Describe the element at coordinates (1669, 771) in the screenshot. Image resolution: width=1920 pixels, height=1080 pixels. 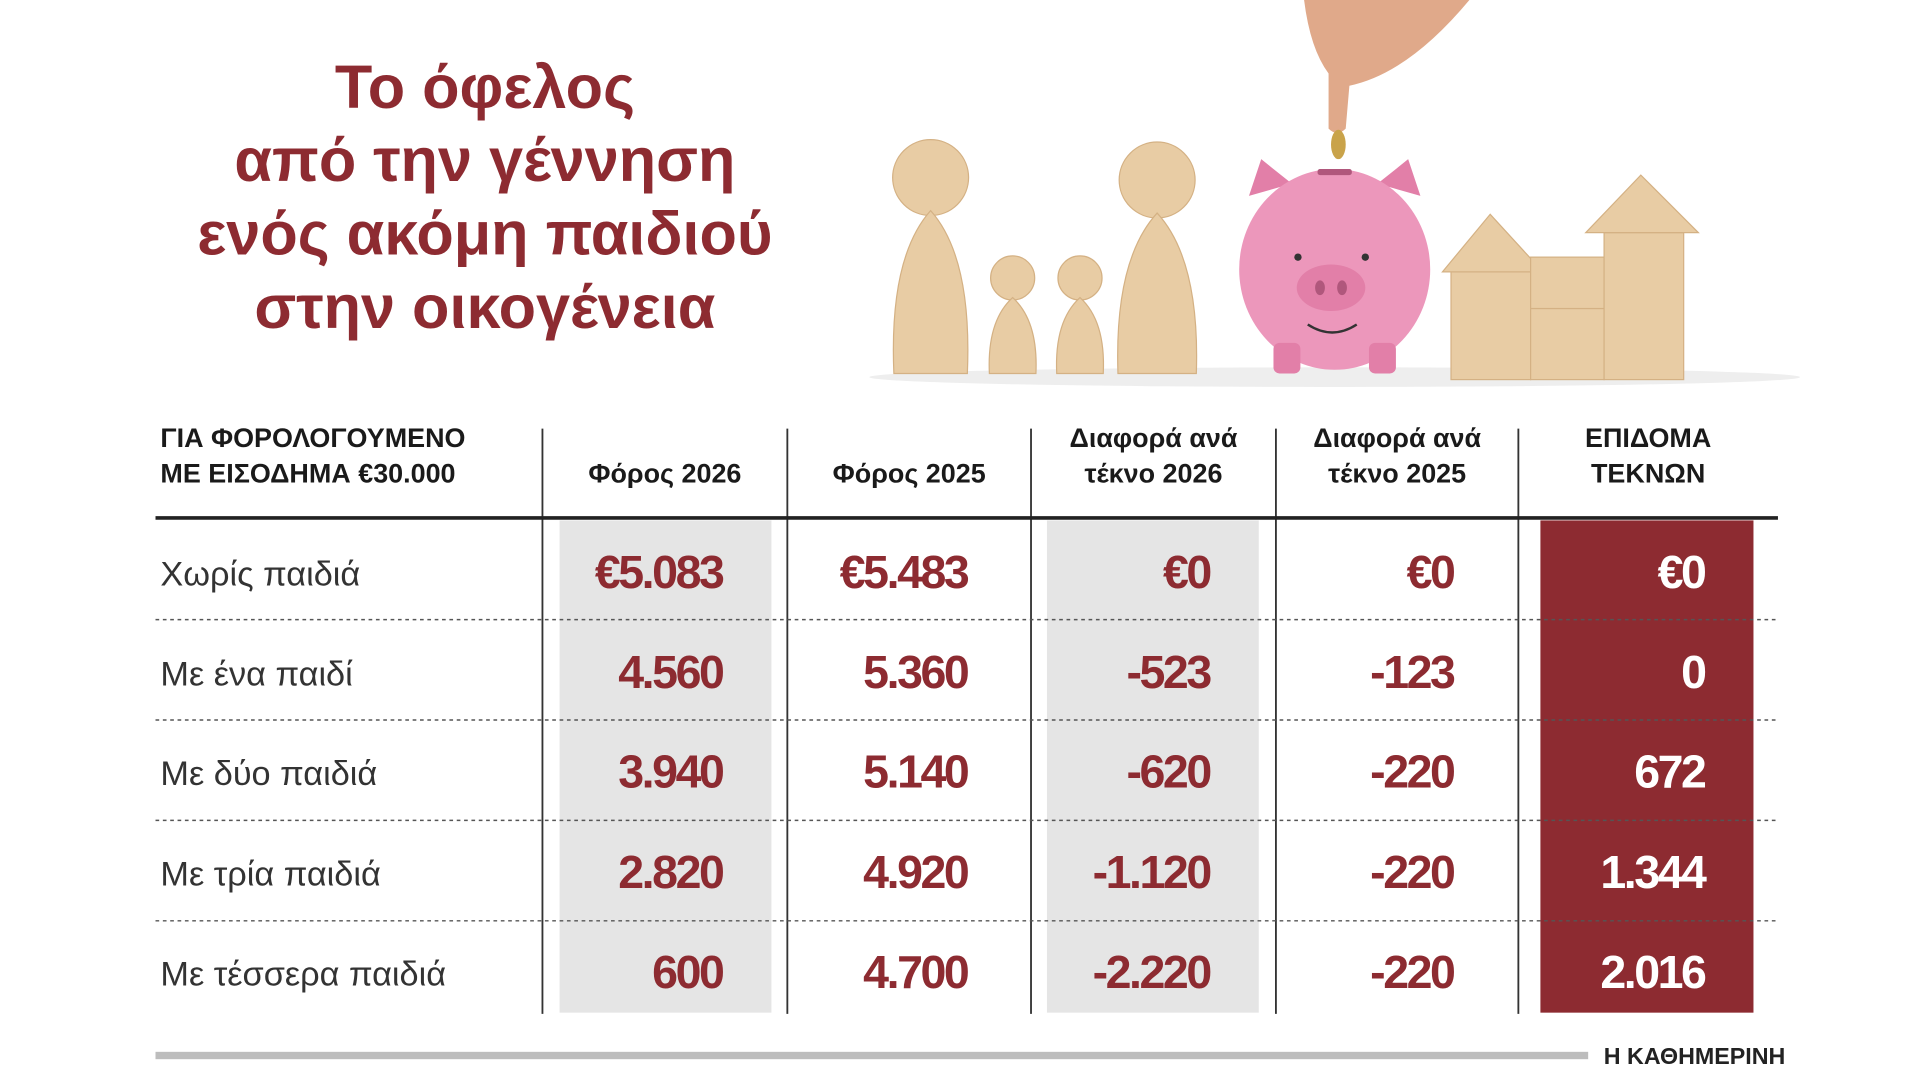
I see `cell-value: 672` at that location.